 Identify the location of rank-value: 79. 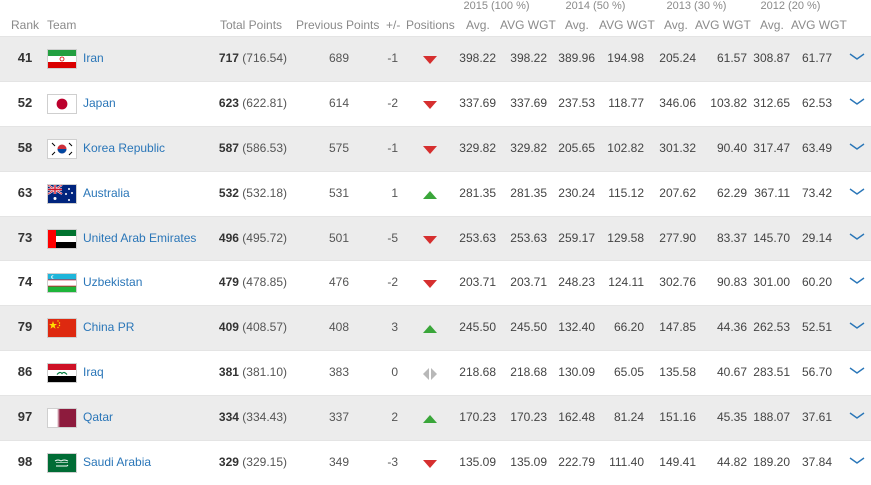
(25, 327).